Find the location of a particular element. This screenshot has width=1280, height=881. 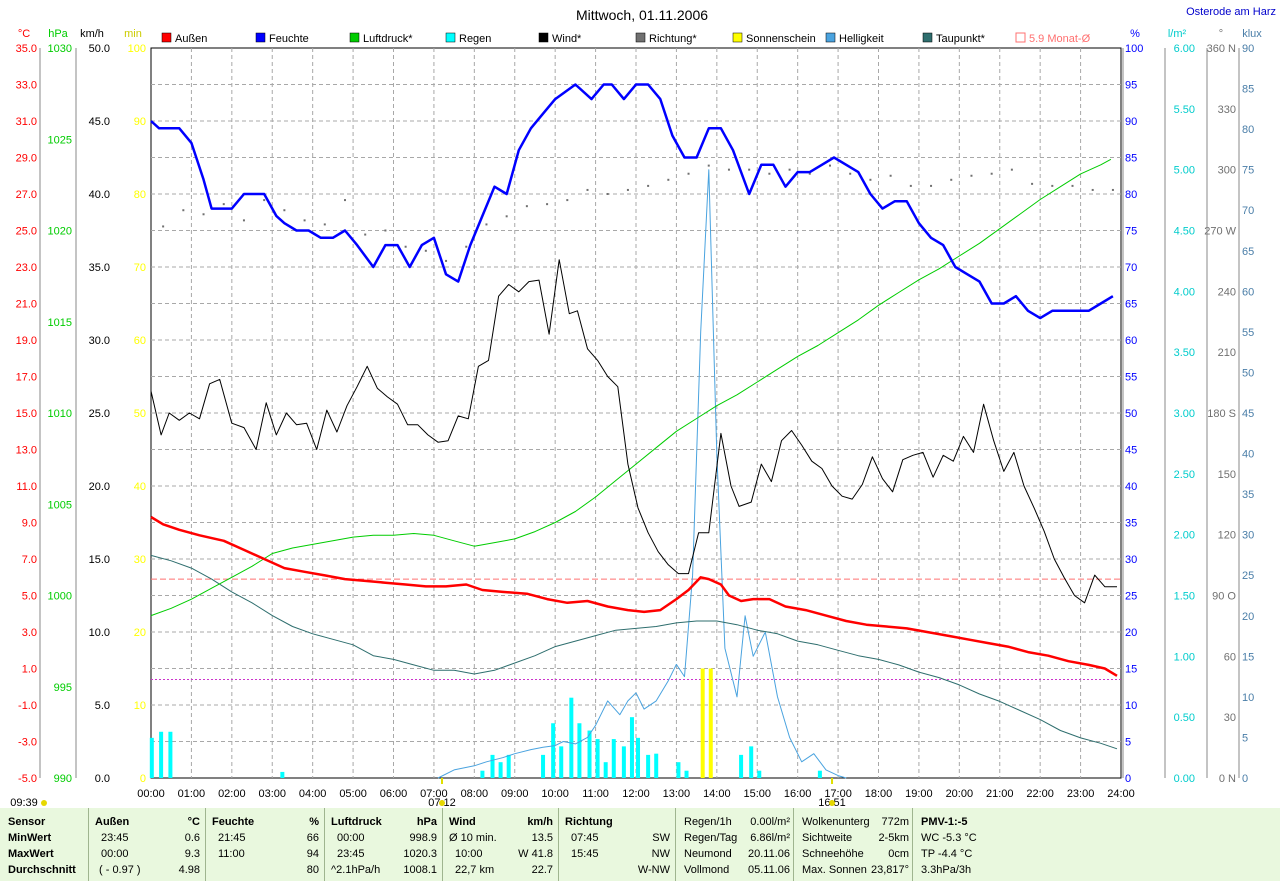

axis-tick-lux: 5 is located at coordinates (1245, 738).